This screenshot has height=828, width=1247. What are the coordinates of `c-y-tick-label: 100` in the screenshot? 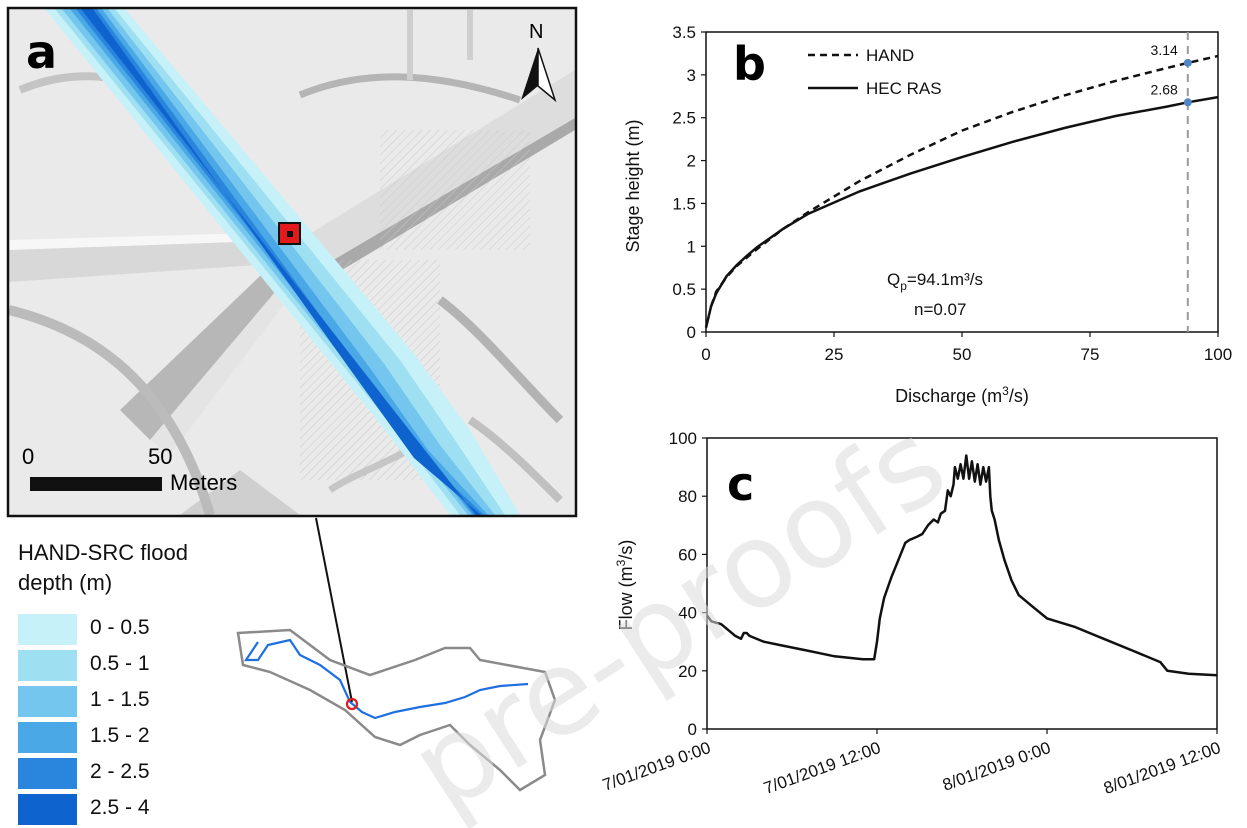 It's located at (683, 438).